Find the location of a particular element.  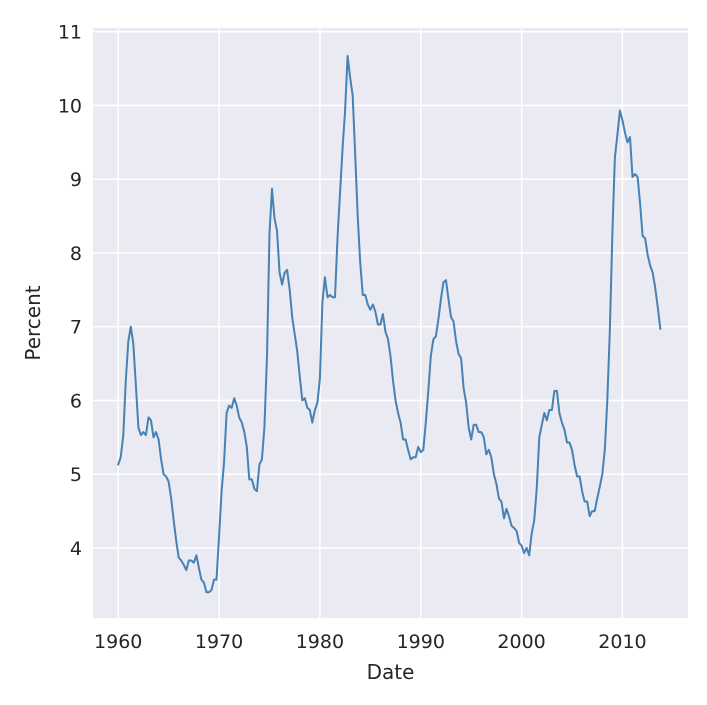

y-tick-label: 6 is located at coordinates (76, 401).